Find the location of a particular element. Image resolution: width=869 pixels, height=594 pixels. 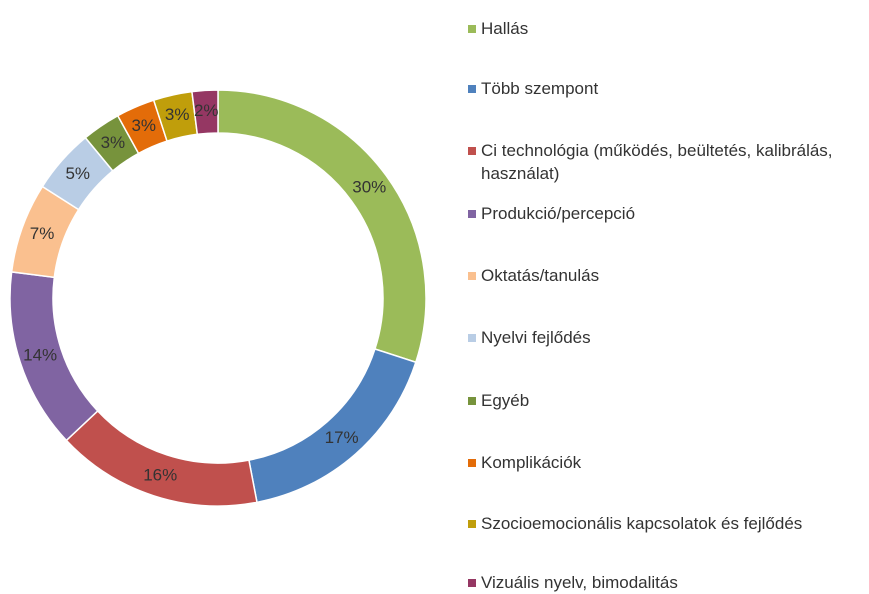

legend-label: Nyelvi fejlődés is located at coordinates (536, 337).